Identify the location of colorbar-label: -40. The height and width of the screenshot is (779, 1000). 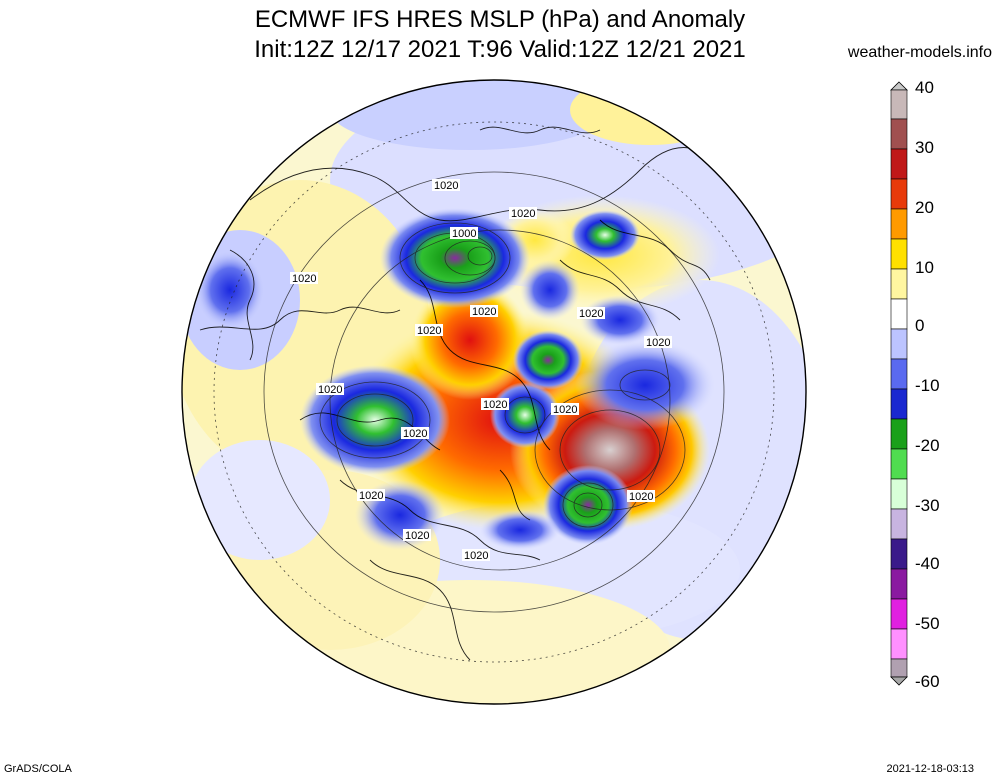
(927, 563).